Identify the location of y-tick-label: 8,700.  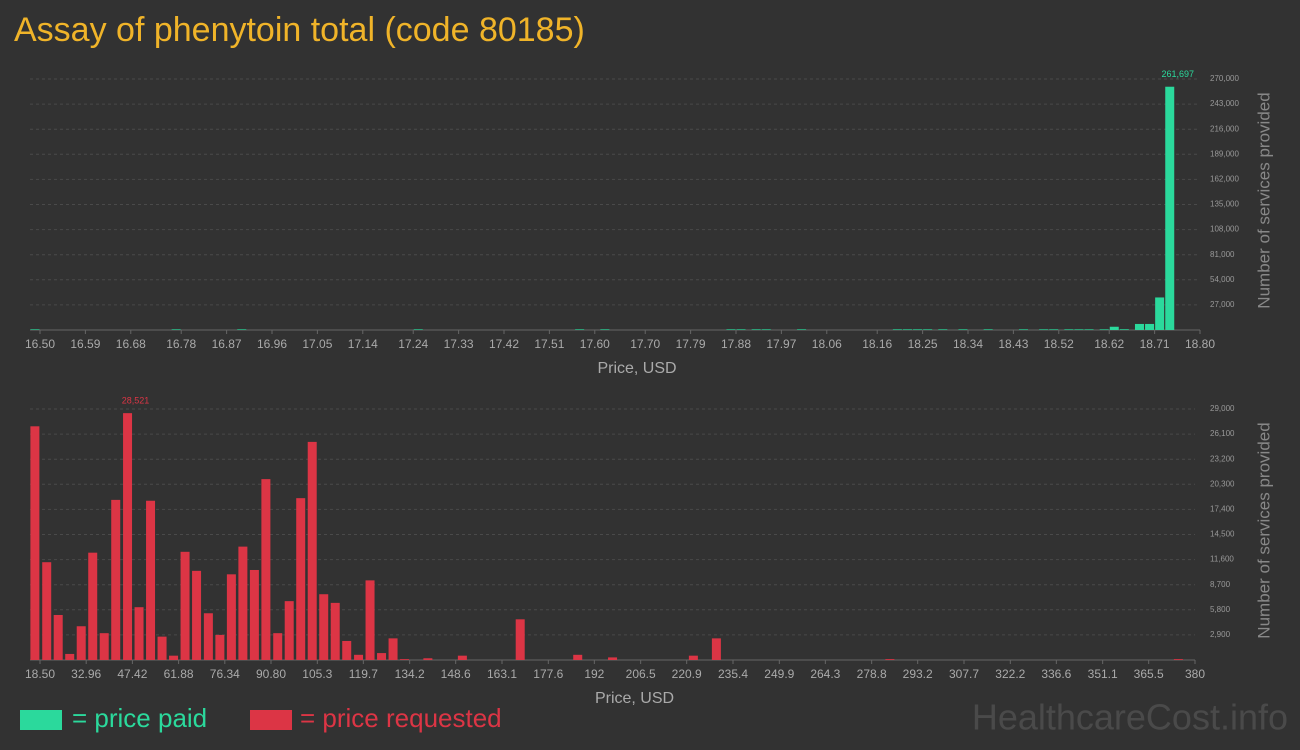
(1220, 584).